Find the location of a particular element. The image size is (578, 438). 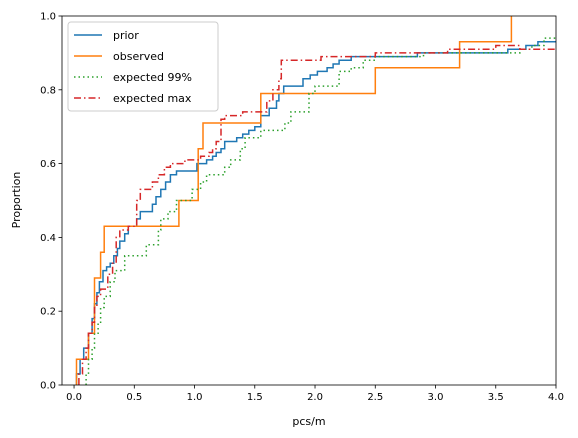

legend-label: expected max is located at coordinates (152, 98).